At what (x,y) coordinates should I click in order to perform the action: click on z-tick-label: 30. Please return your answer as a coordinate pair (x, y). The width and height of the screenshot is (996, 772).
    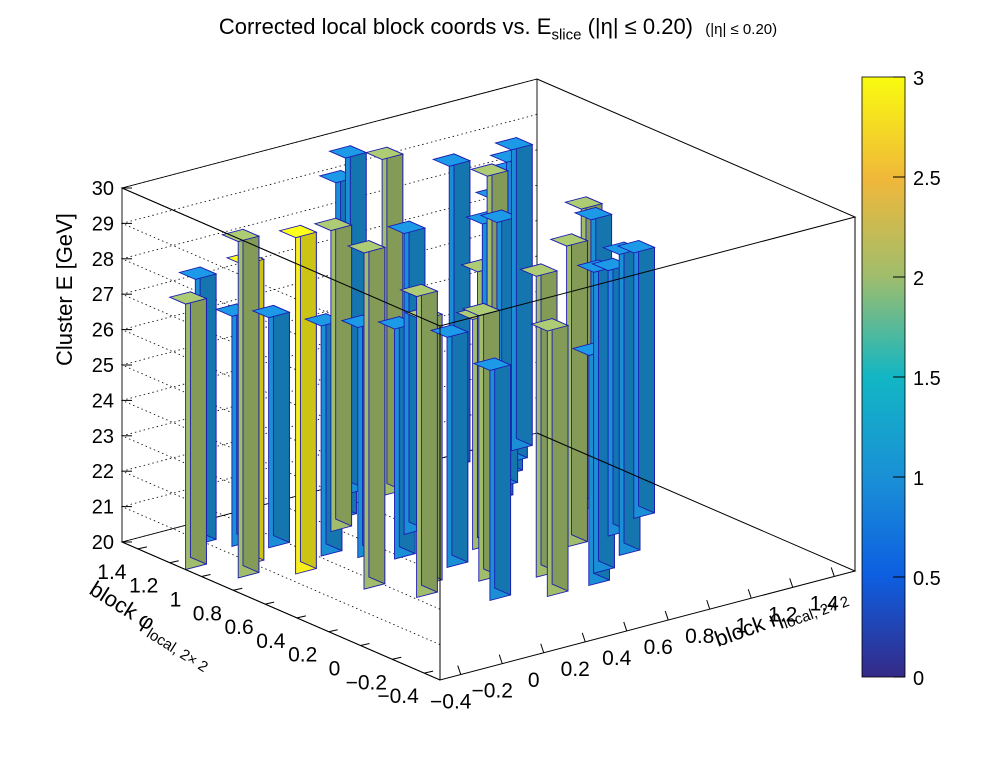
    Looking at the image, I should click on (103, 189).